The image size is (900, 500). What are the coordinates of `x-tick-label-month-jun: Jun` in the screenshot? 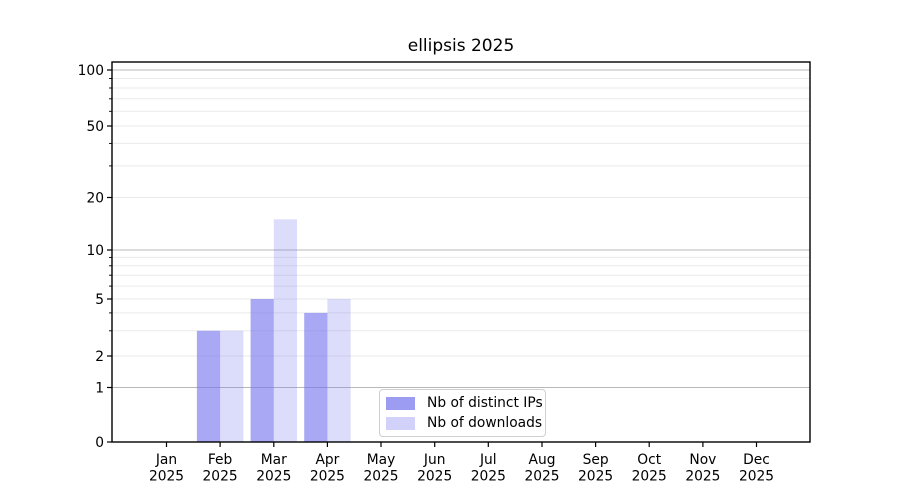 It's located at (434, 460).